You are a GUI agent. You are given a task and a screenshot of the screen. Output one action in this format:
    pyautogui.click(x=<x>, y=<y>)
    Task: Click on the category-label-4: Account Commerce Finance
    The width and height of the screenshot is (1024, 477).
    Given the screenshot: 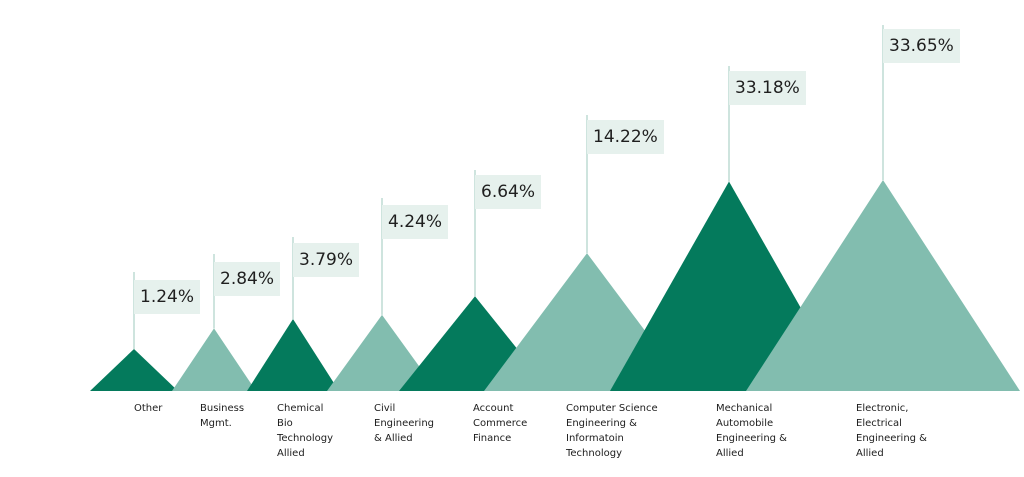 What is the action you would take?
    pyautogui.click(x=500, y=423)
    